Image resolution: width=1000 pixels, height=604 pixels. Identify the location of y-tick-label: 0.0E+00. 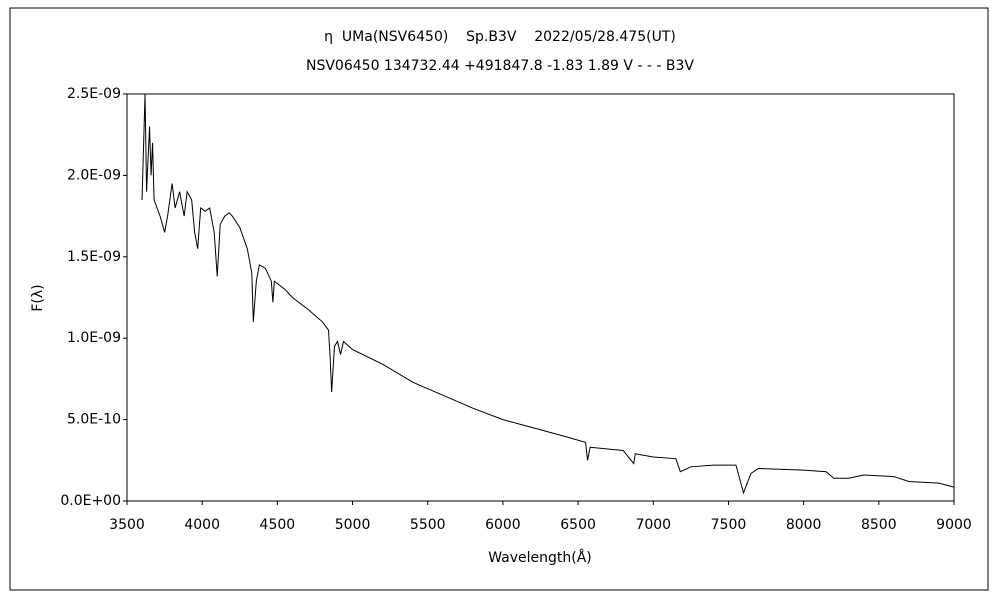
(90, 501).